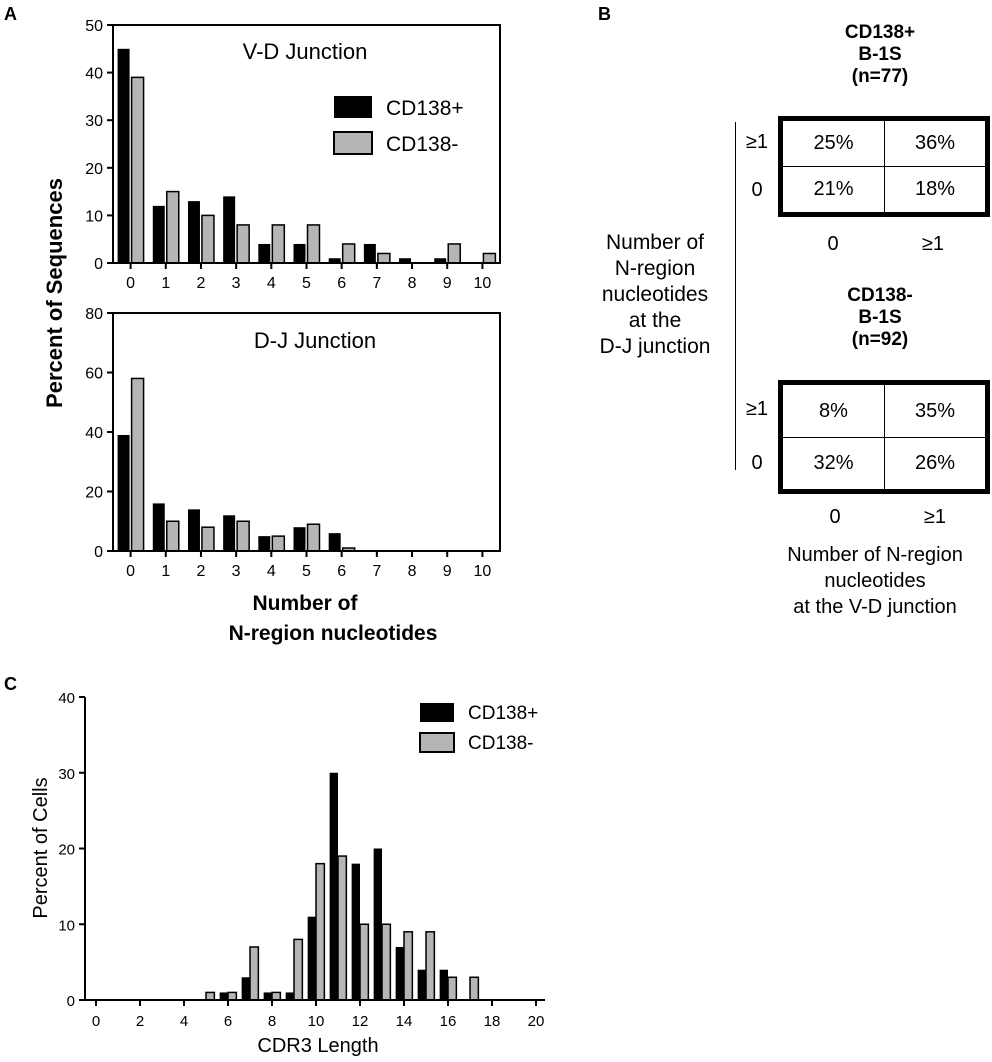 This screenshot has height=1062, width=992. What do you see at coordinates (503, 713) in the screenshot?
I see `cdr3-chart-legend-label: CD138+` at bounding box center [503, 713].